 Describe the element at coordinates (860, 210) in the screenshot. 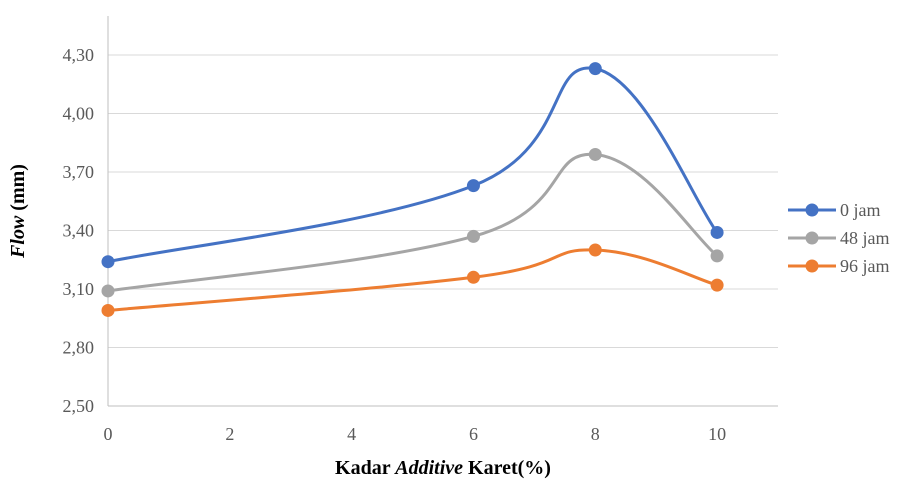

I see `legend-label: 0 jam` at that location.